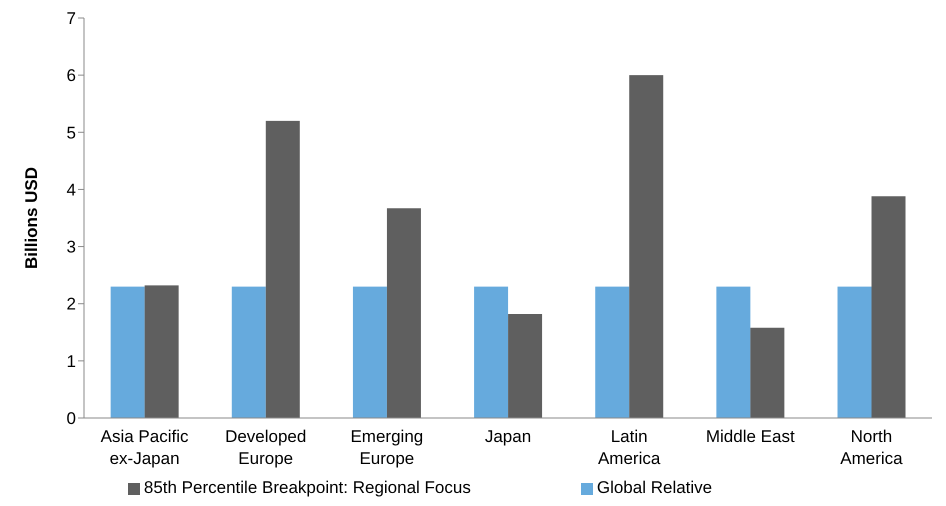 Image resolution: width=946 pixels, height=506 pixels. Describe the element at coordinates (32, 218) in the screenshot. I see `y-axis-title: Billions USD` at that location.